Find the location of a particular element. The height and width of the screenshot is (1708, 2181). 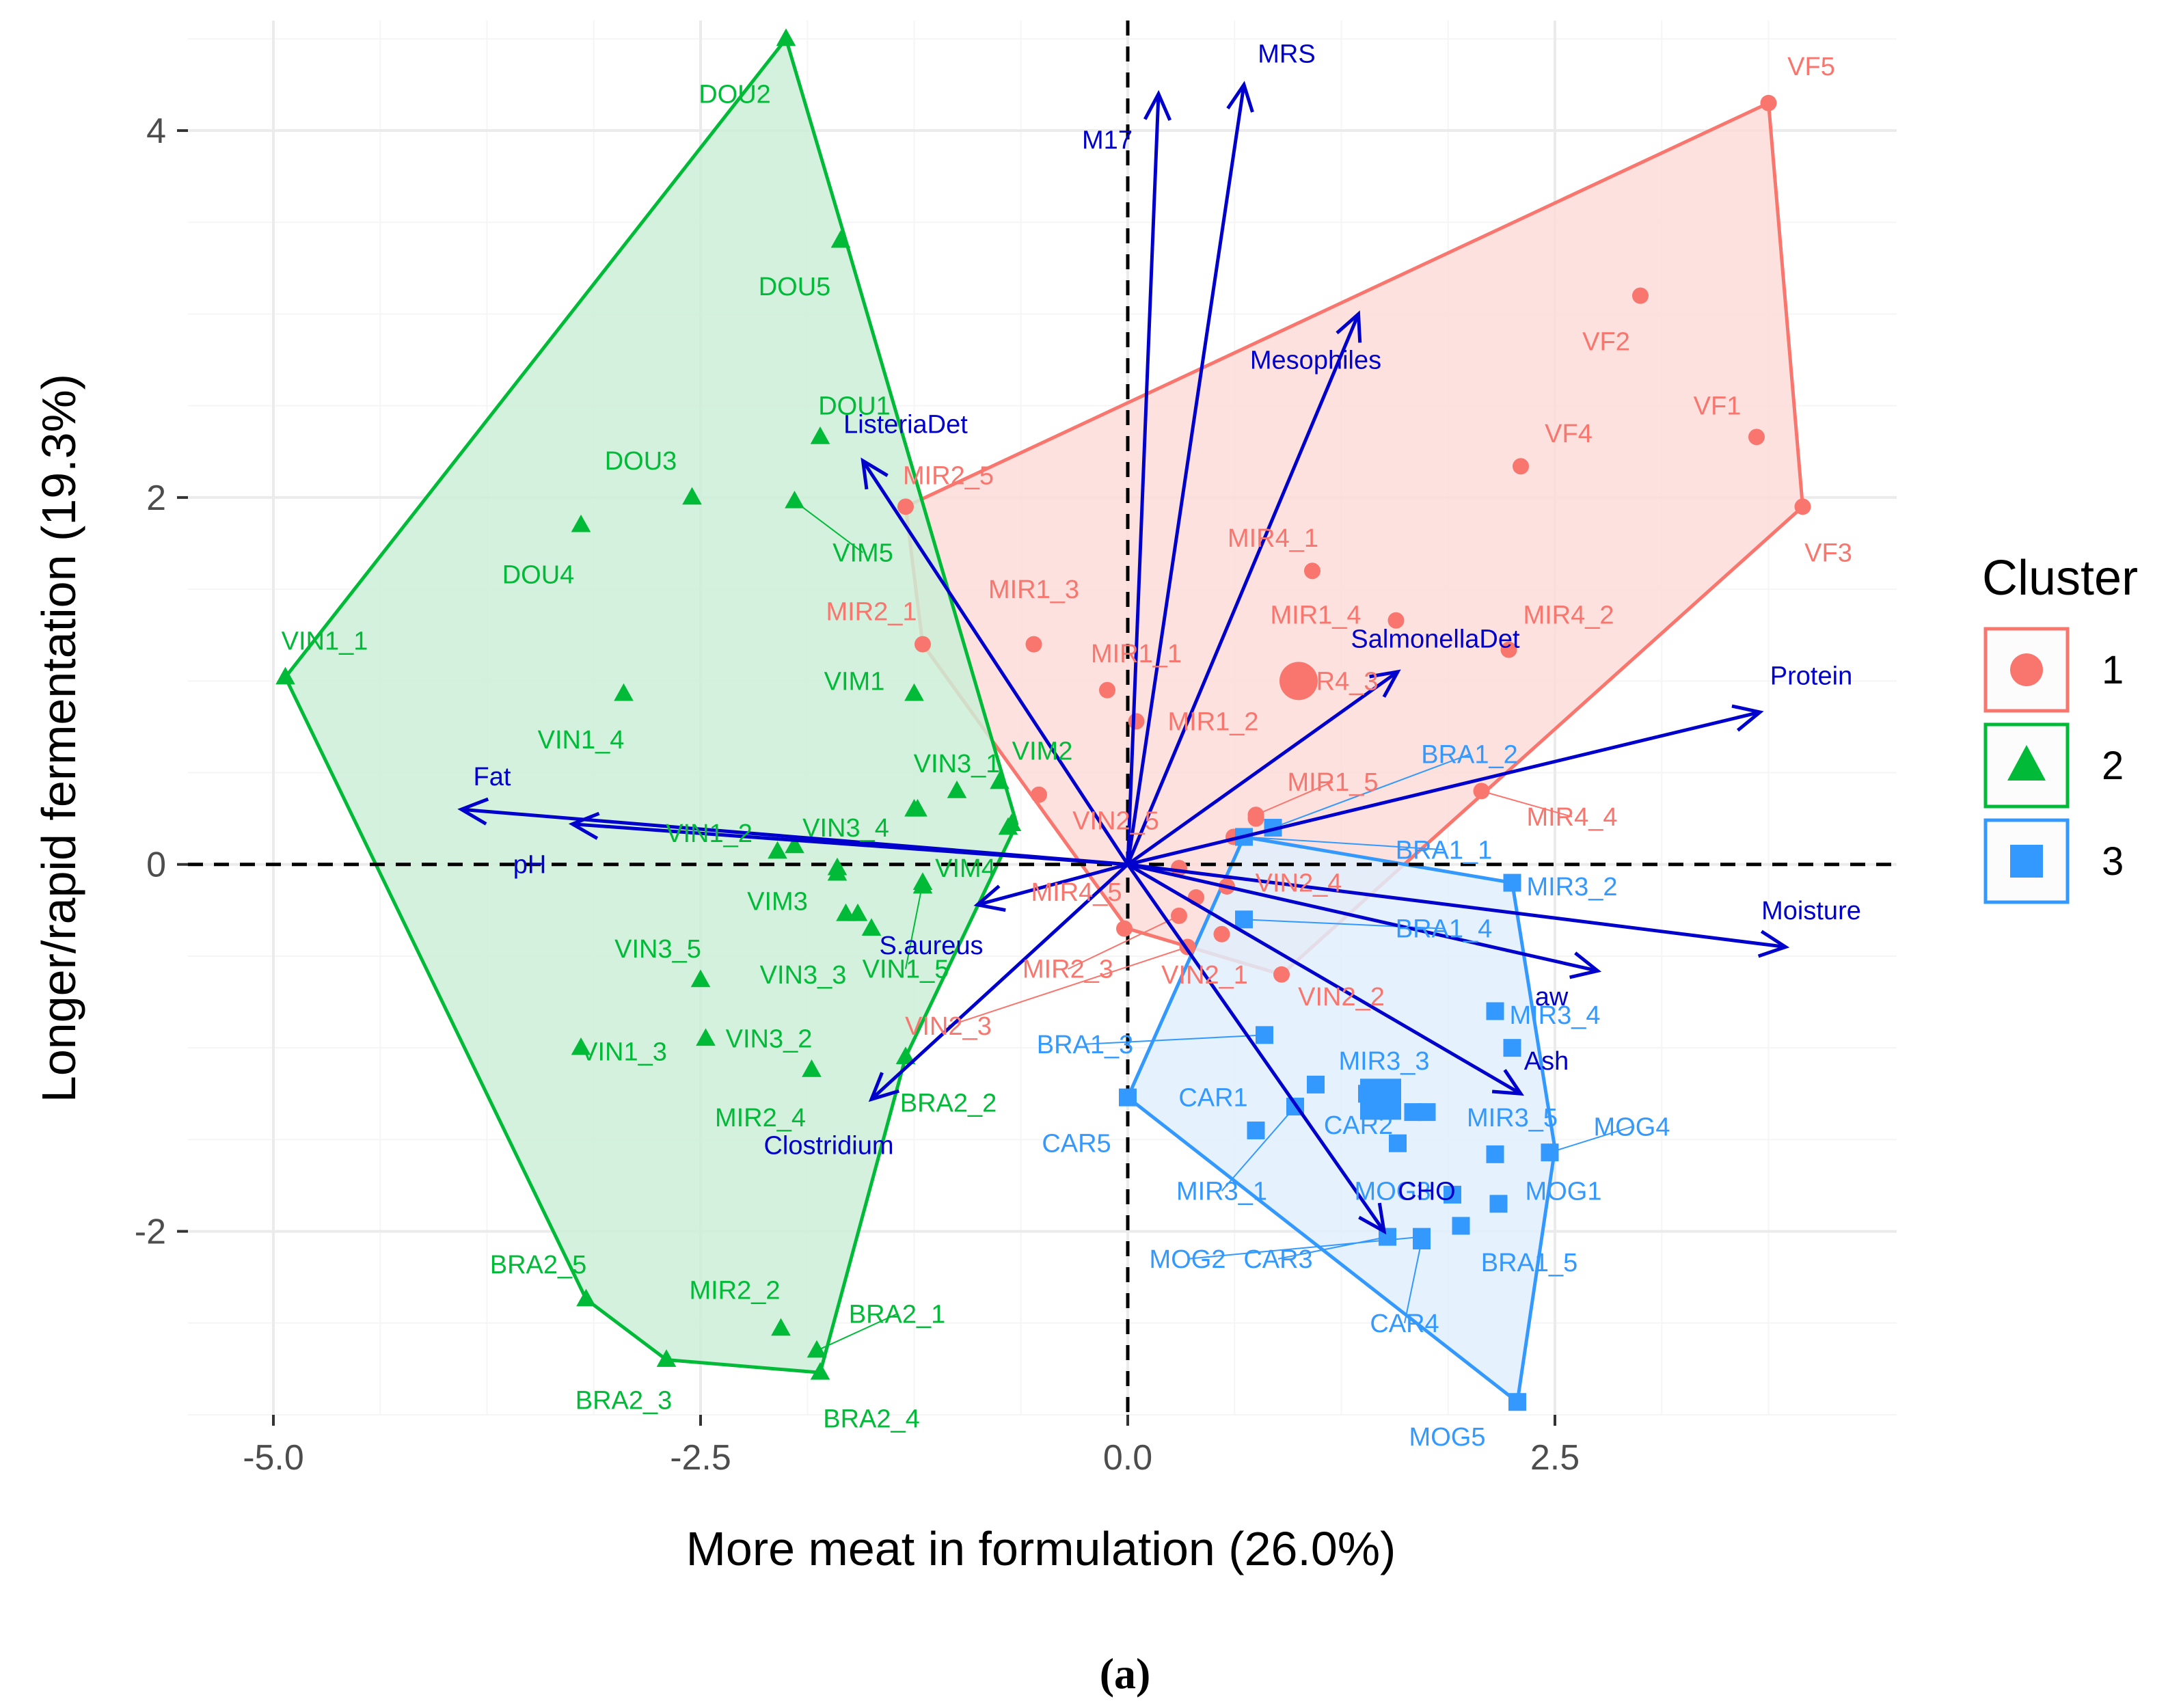

vector-label-S.aureus: S.aureus is located at coordinates (931, 946).